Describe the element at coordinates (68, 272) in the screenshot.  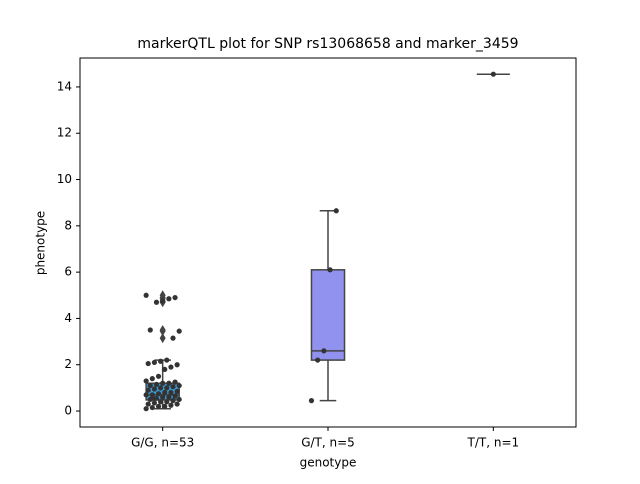
I see `y-tick-label: 6` at that location.